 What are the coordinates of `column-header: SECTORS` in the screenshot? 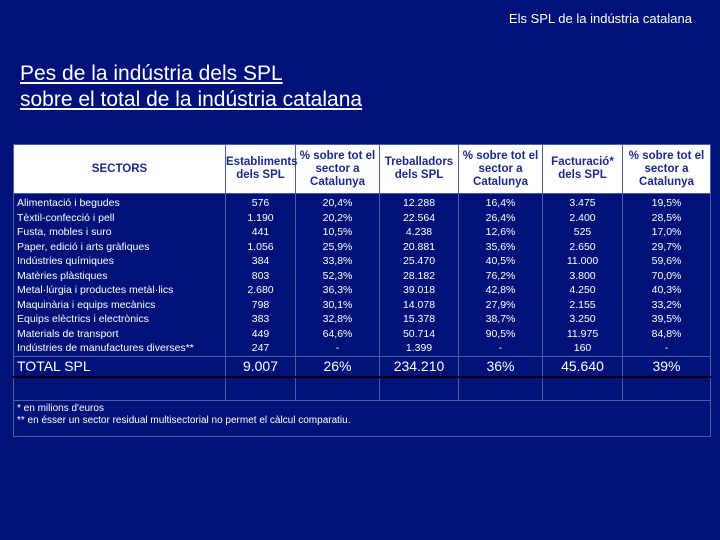 It's located at (119, 169).